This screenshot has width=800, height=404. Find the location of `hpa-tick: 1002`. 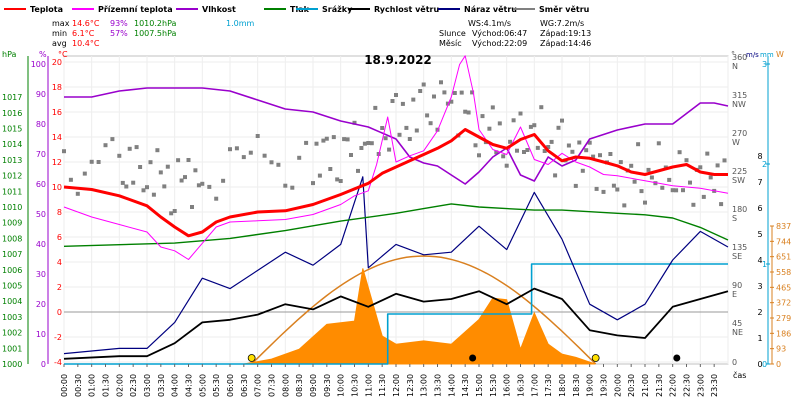

hpa-tick: 1002 is located at coordinates (12, 333).